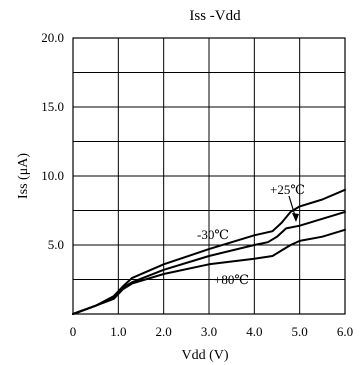 This screenshot has height=365, width=362. I want to click on chart-title: Iss -Vdd, so click(215, 16).